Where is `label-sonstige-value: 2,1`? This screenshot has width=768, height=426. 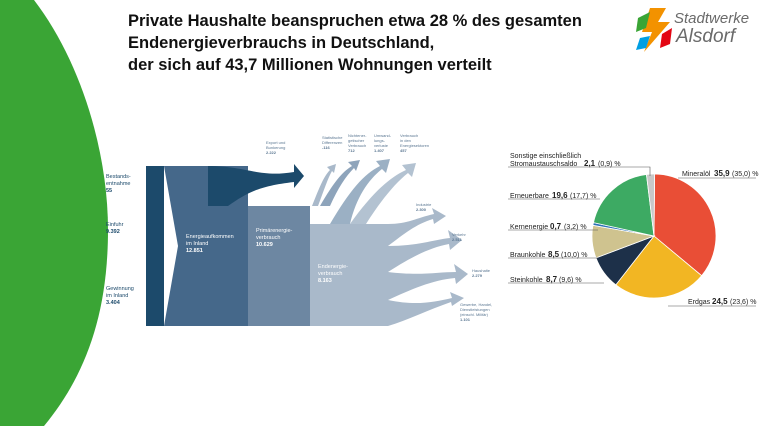
label-sonstige-value: 2,1 is located at coordinates (590, 163).